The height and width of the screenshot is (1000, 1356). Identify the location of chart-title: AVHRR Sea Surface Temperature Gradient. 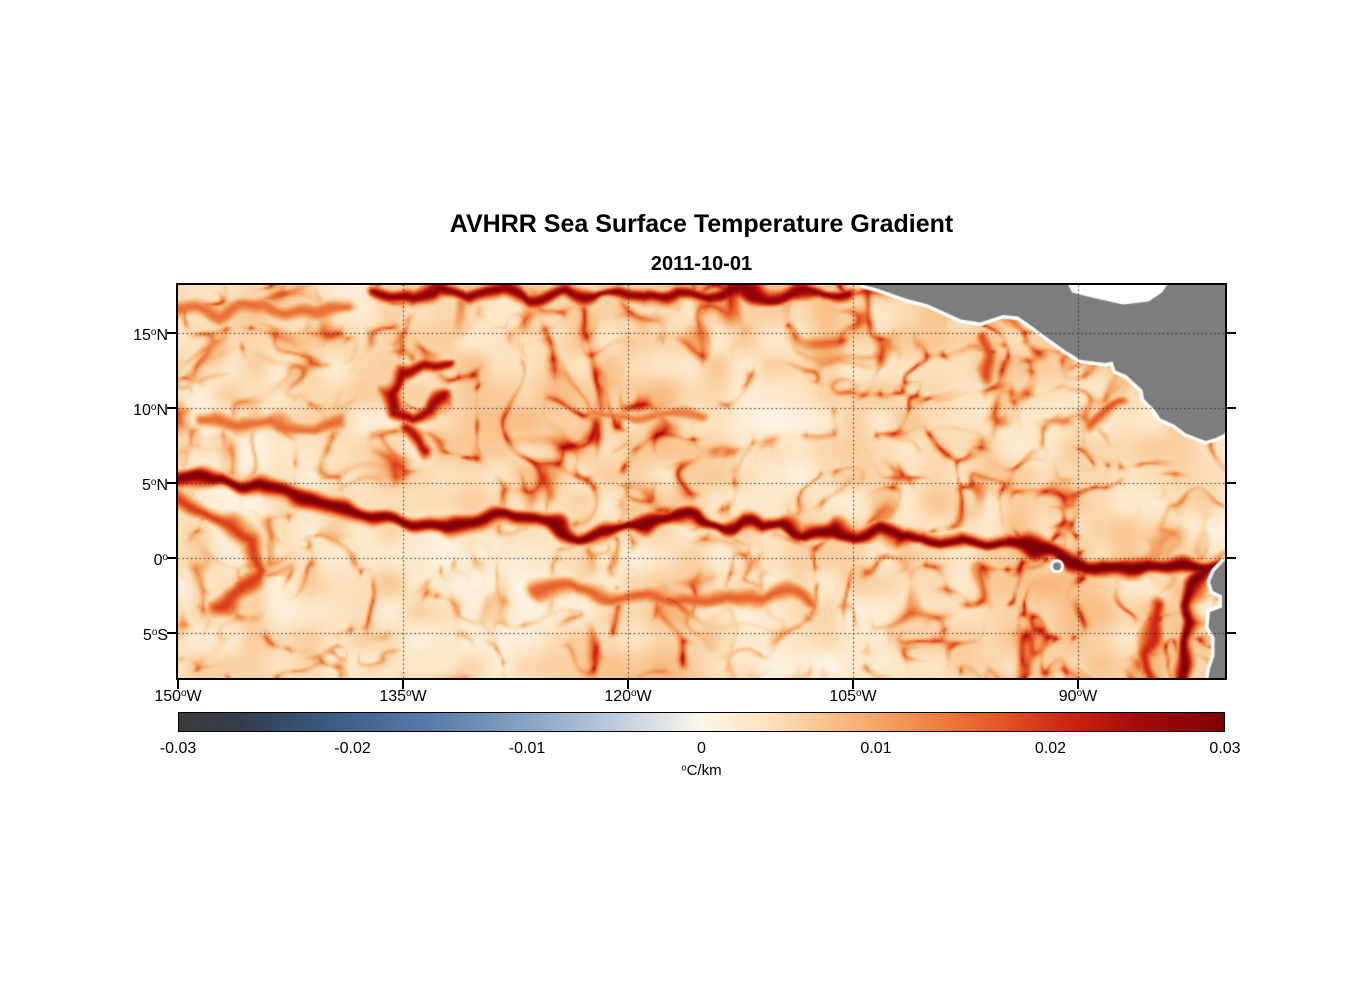
(701, 224).